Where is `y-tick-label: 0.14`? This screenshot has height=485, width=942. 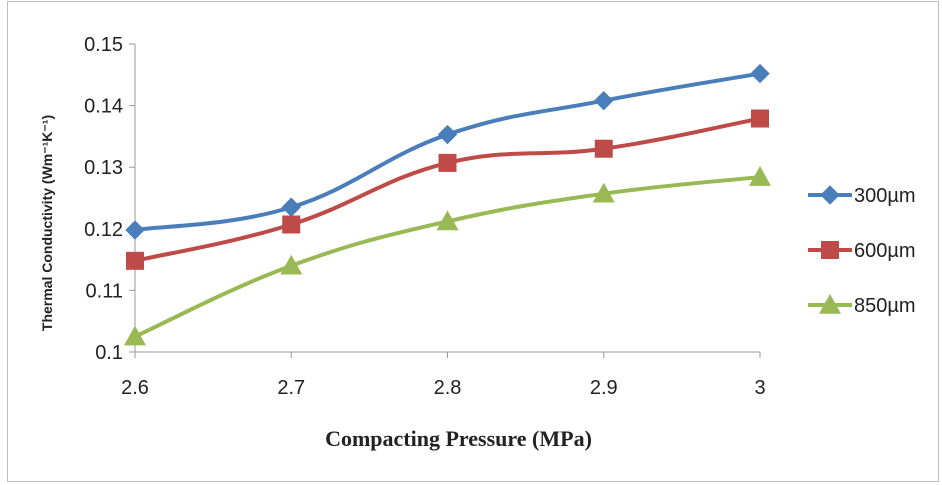 y-tick-label: 0.14 is located at coordinates (103, 107).